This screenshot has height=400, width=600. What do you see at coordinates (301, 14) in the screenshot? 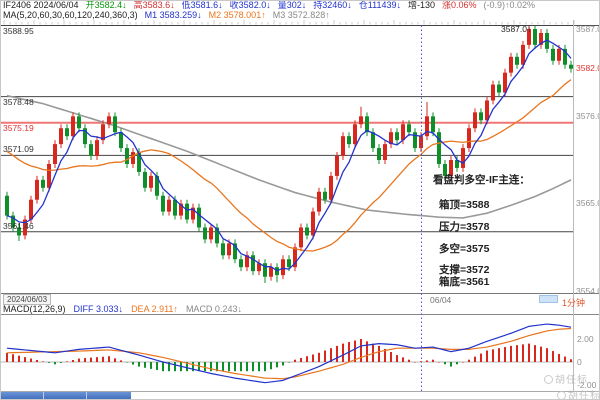
I see `ma-value-field: M3 3572.828↑` at bounding box center [301, 14].